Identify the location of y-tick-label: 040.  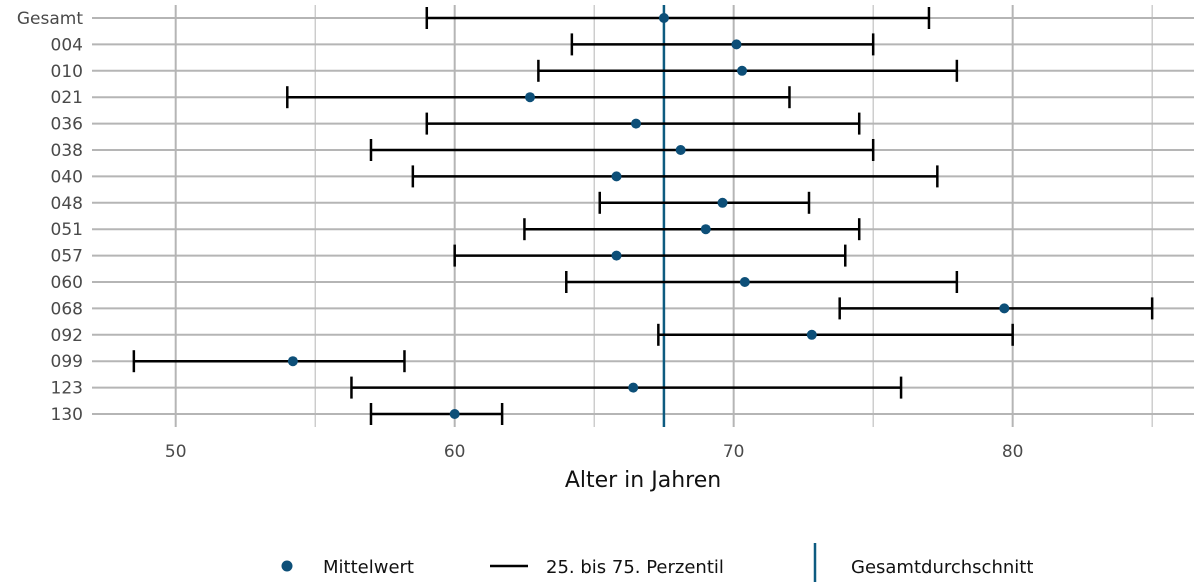
(67, 177).